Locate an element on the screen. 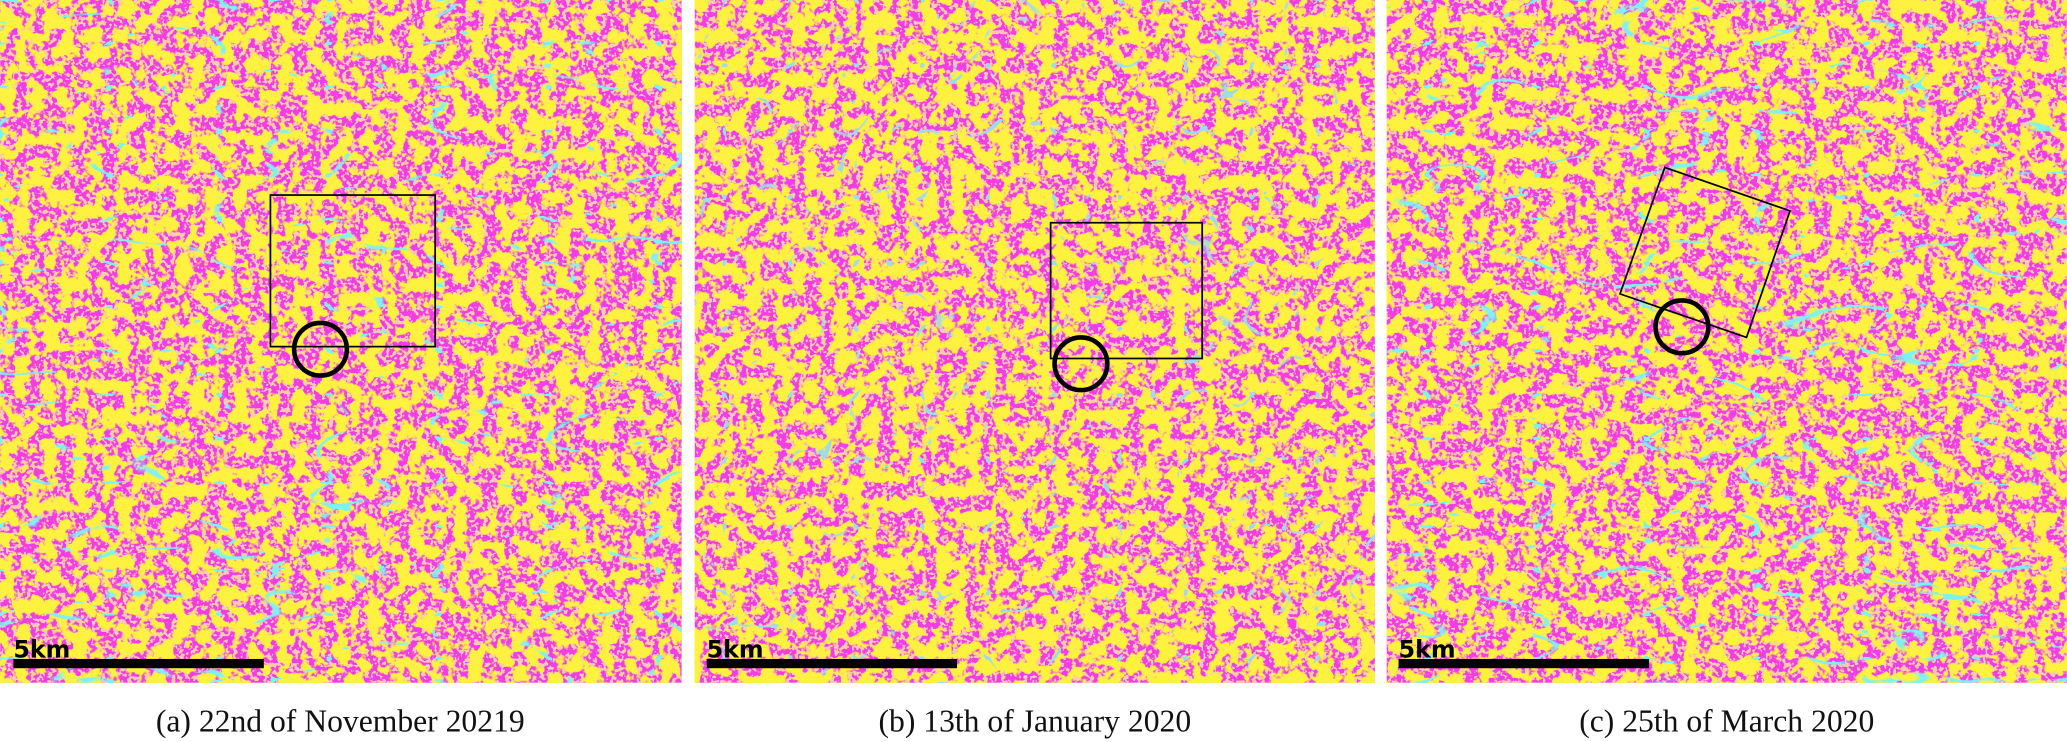  caption: (a) 22nd of November 20219 is located at coordinates (340, 720).